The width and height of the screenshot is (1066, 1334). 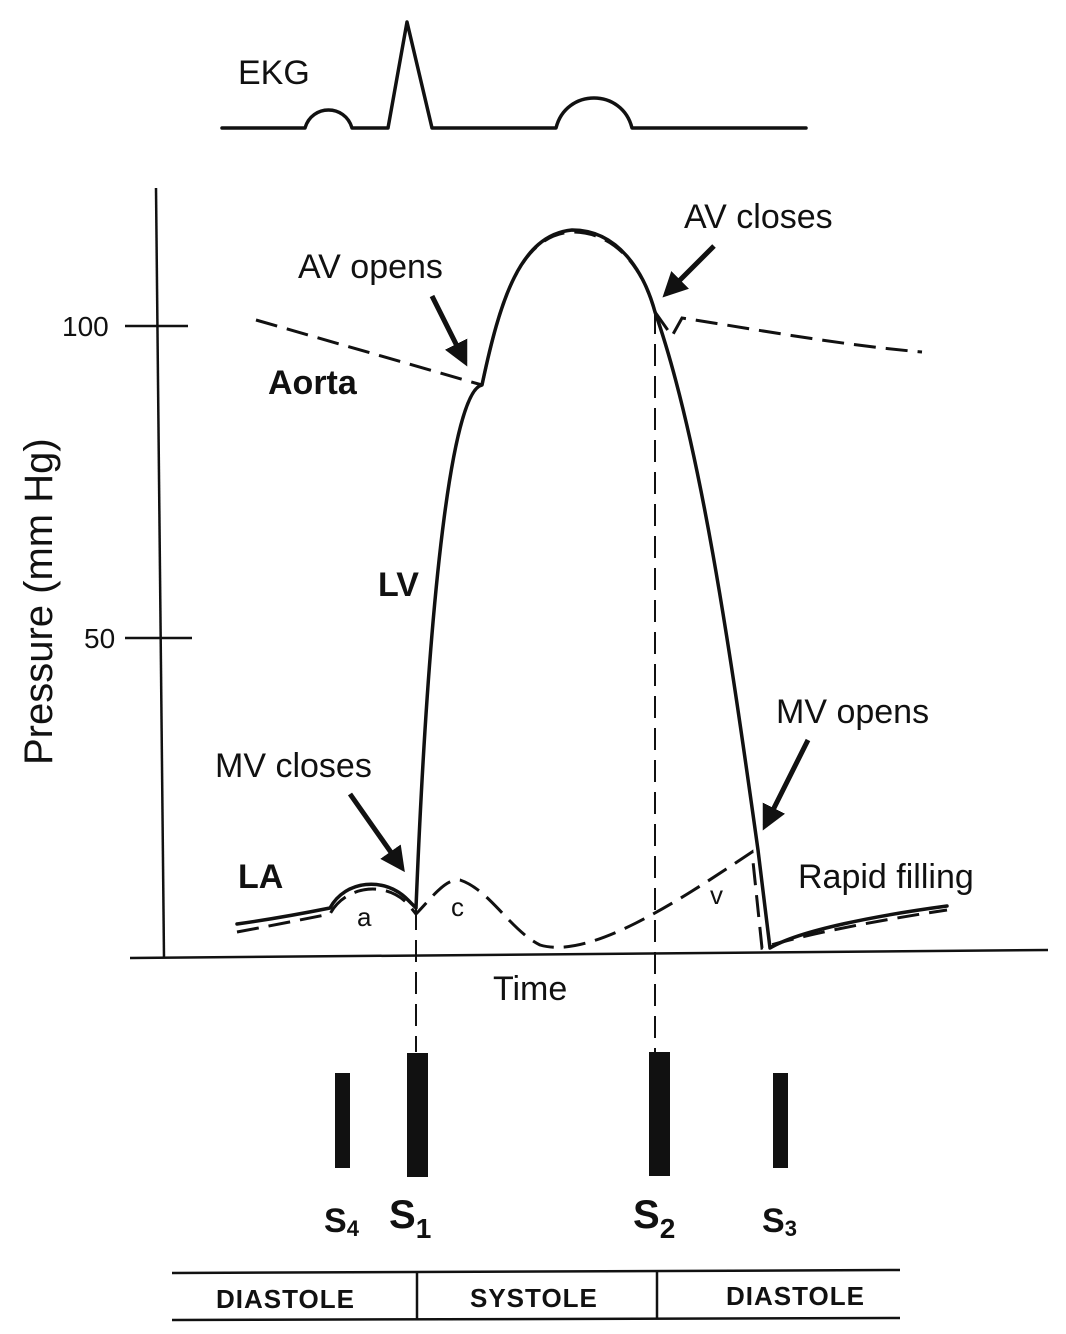 What do you see at coordinates (514, 75) in the screenshot?
I see `ekg-trace` at bounding box center [514, 75].